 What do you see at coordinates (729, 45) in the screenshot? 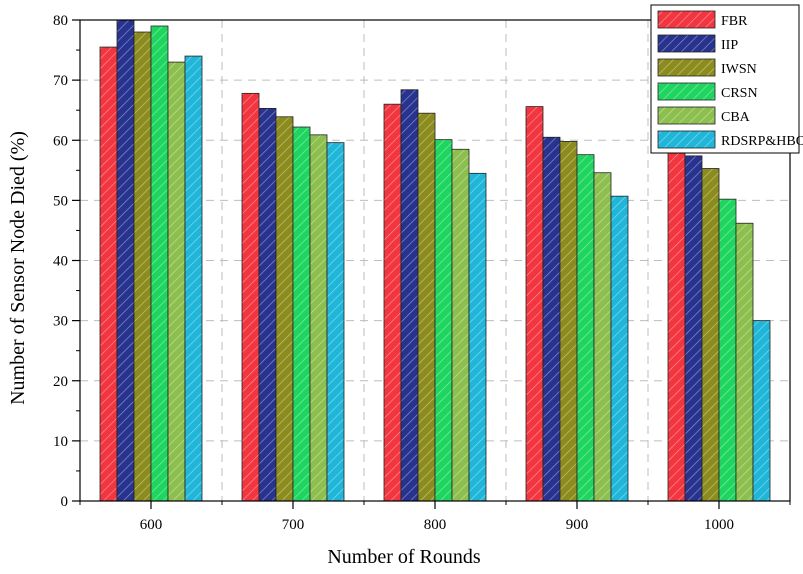
I see `legend-label: IIP` at bounding box center [729, 45].